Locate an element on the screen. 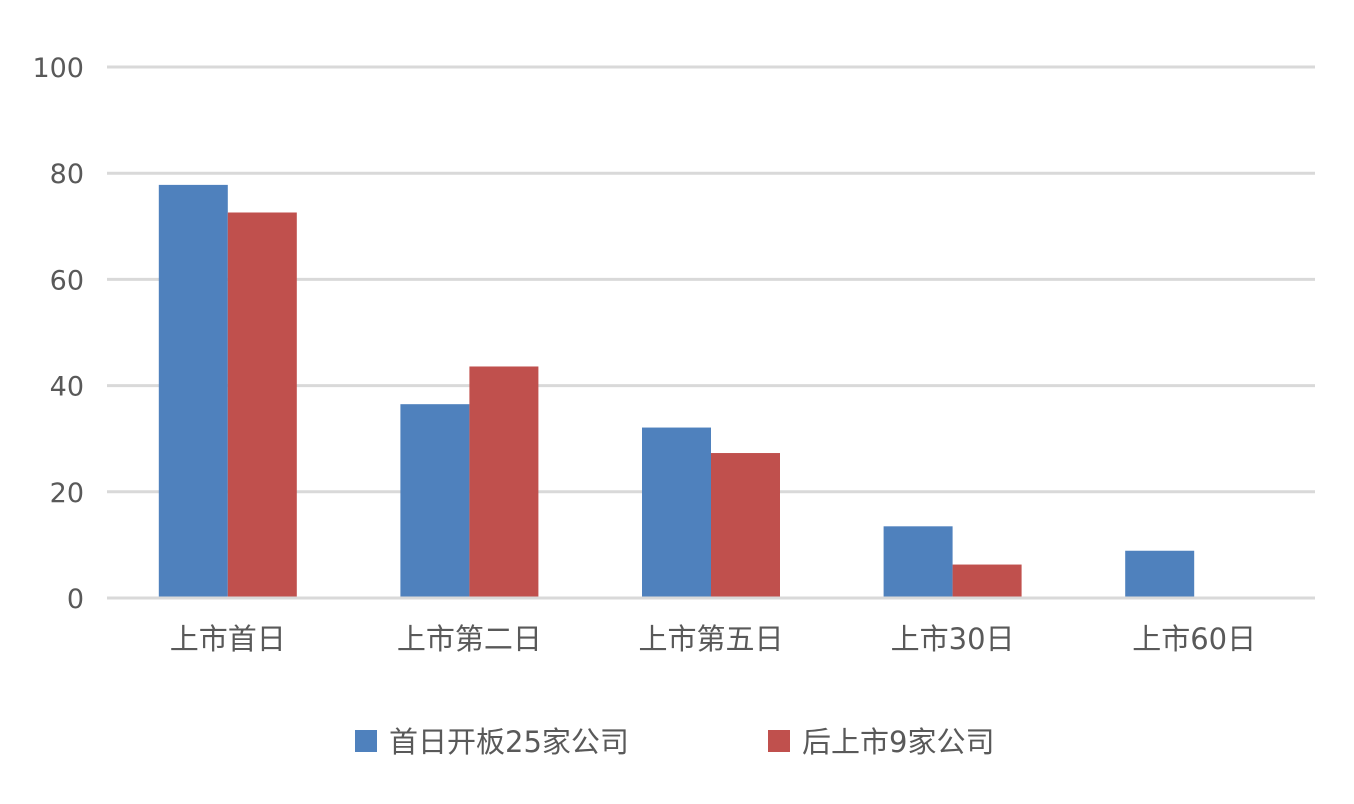  x-tick-label: 上市第五日 is located at coordinates (710, 639).